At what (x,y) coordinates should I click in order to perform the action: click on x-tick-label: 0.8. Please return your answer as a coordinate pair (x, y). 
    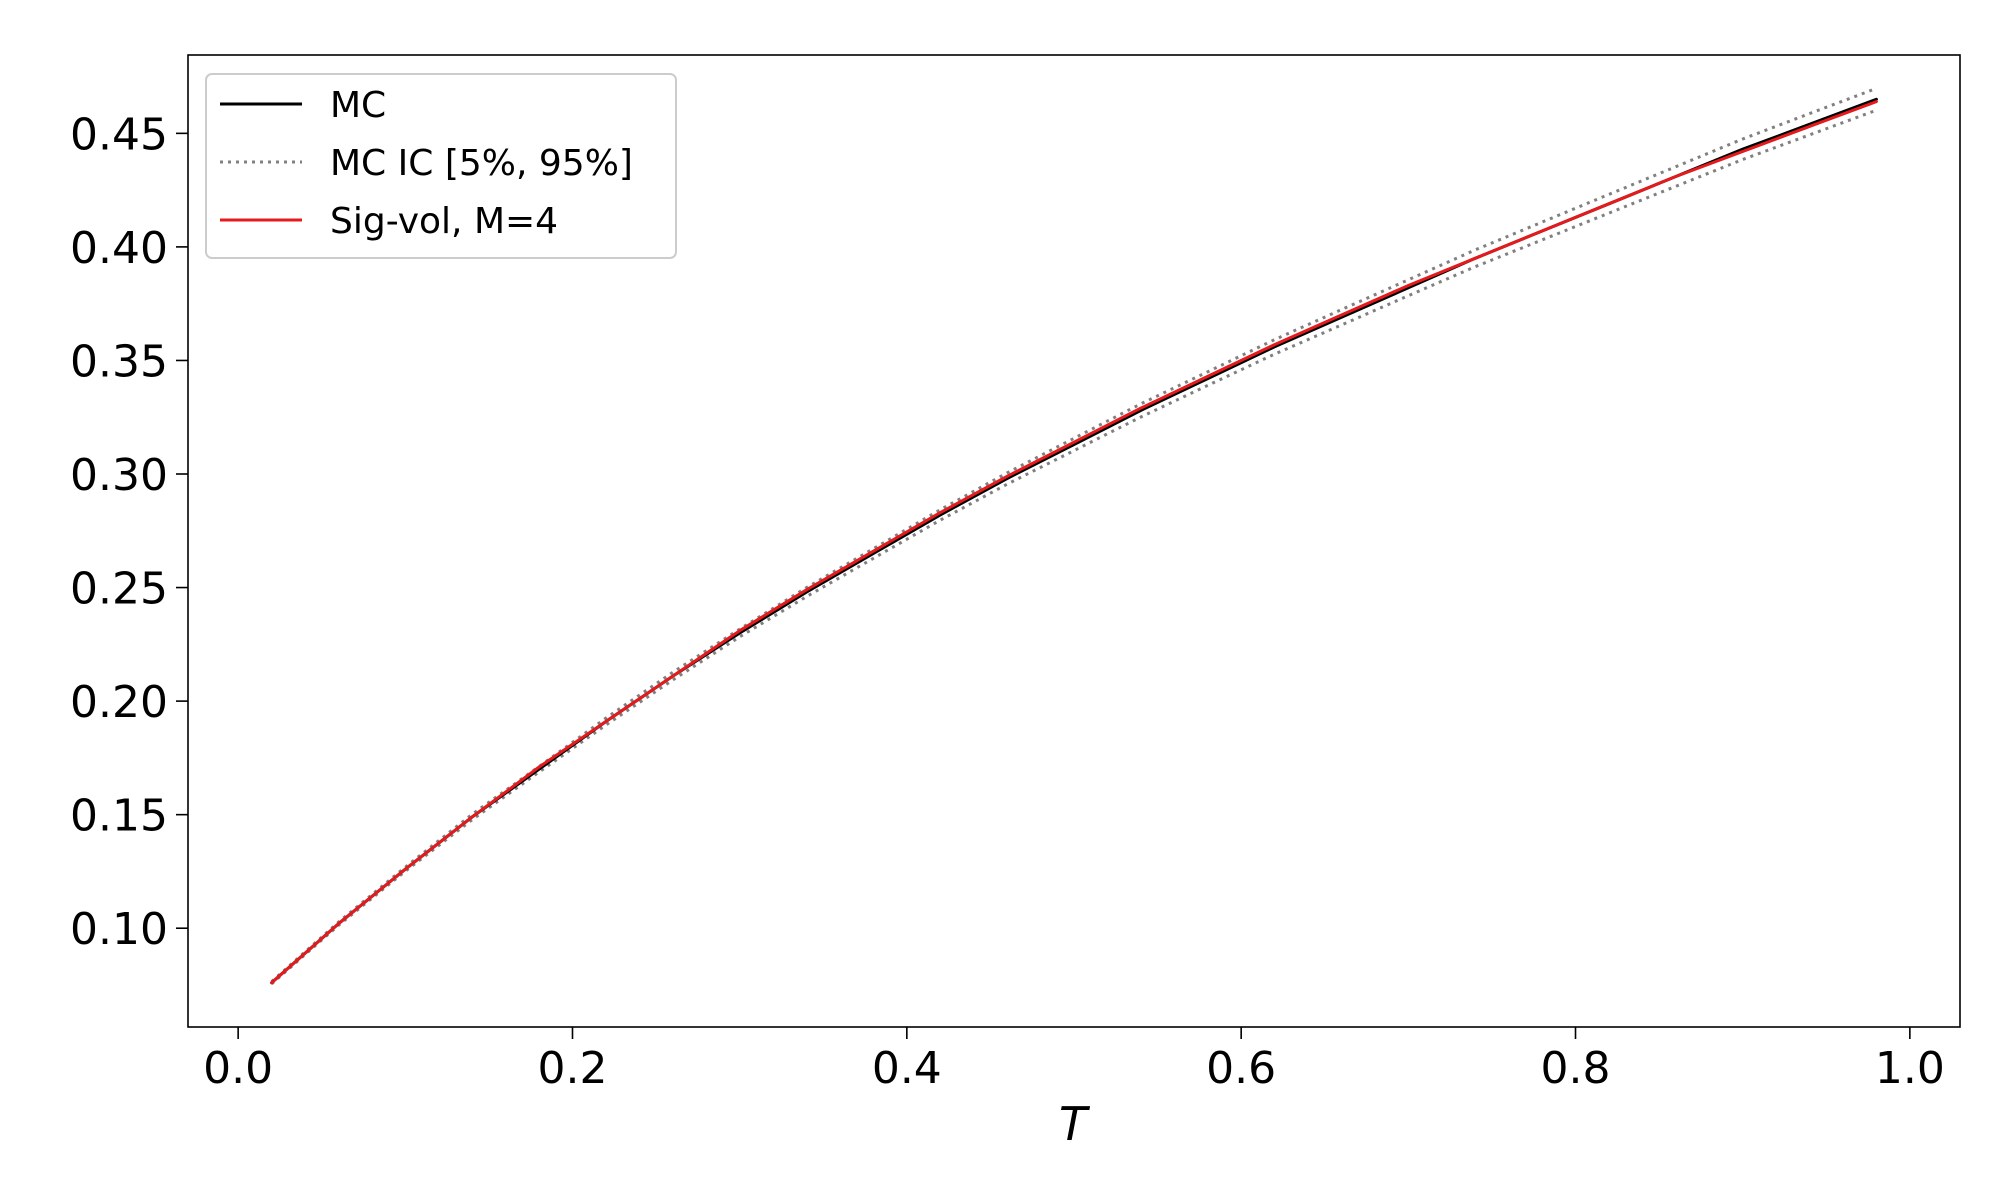
    Looking at the image, I should click on (1576, 1068).